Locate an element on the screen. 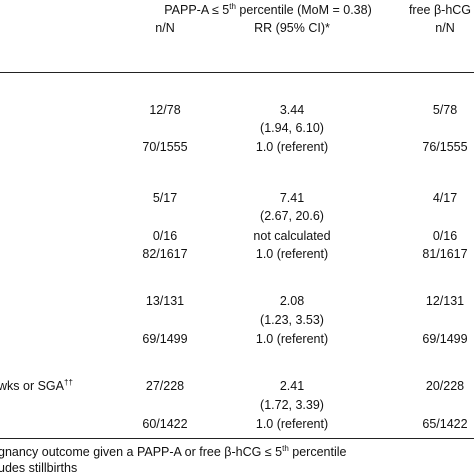 The width and height of the screenshot is (474, 474). cell-count: 20/228 is located at coordinates (445, 386).